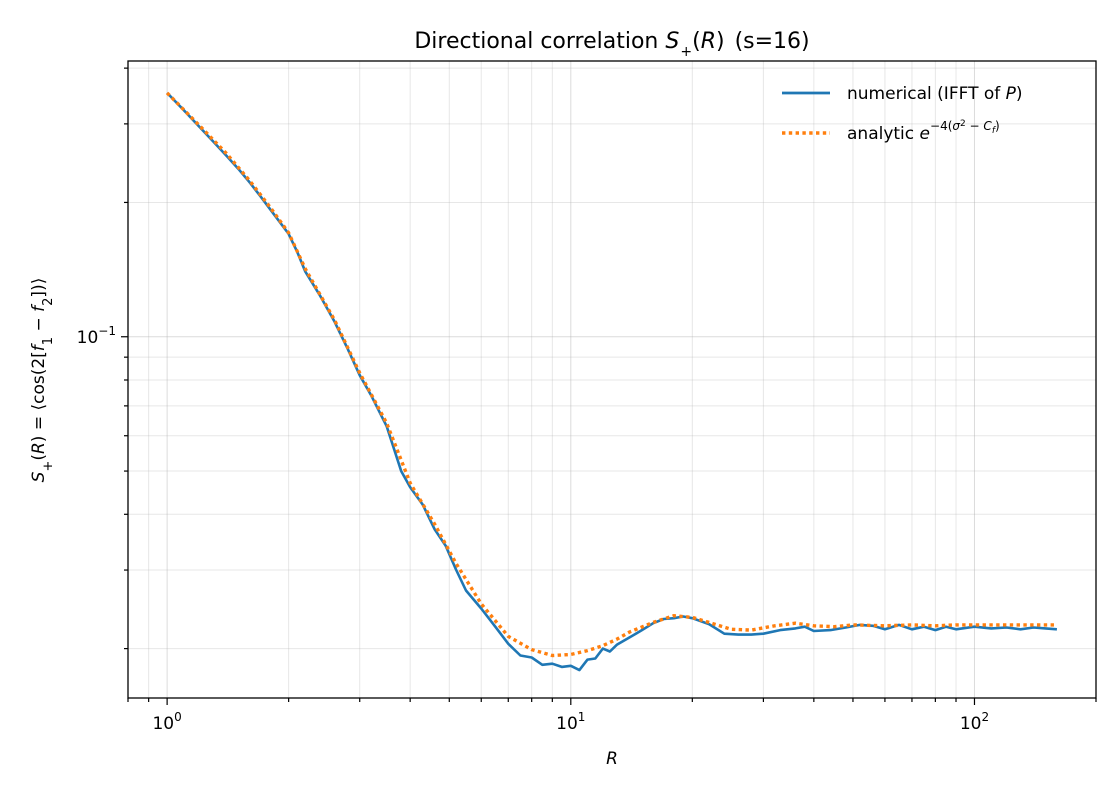  Describe the element at coordinates (166, 722) in the screenshot. I see `x-tick-label: 10⁰` at that location.